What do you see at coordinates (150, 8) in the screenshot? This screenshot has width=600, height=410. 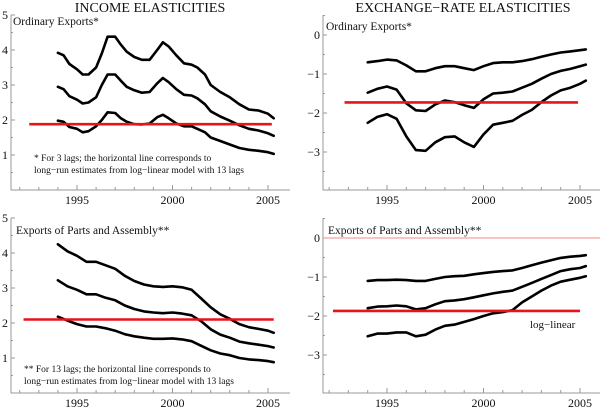 I see `column-title-income: INCOME ELASTICITIES` at bounding box center [150, 8].